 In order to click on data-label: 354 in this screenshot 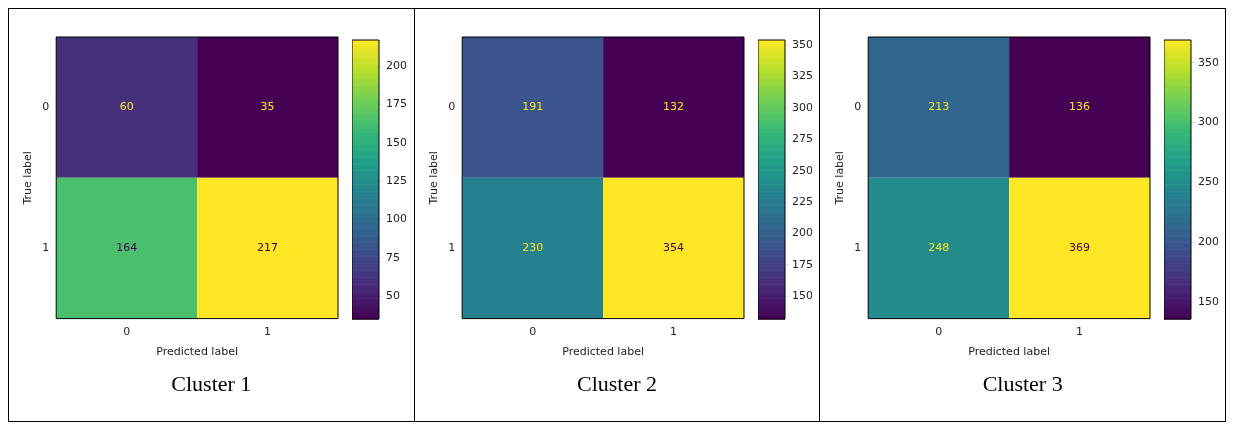, I will do `click(674, 248)`.